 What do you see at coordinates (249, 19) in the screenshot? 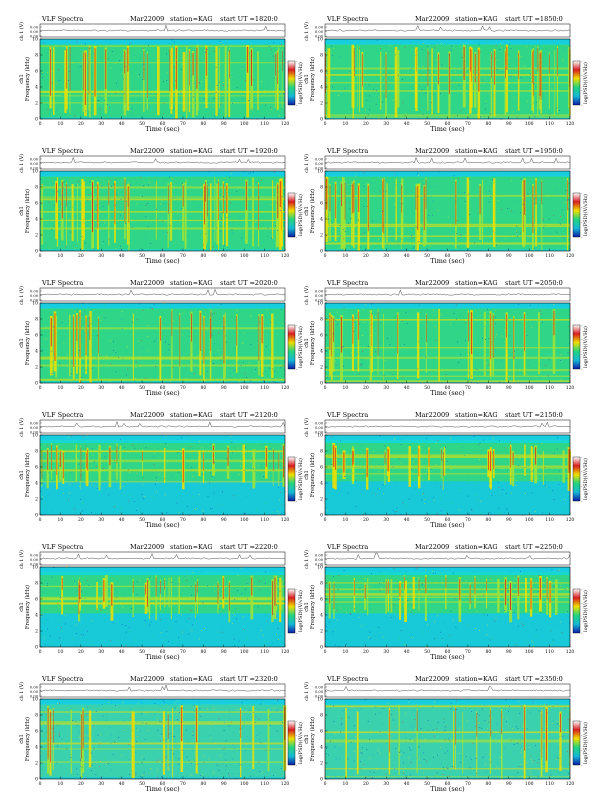
I see `panel-start-time: start UT =1820:0` at bounding box center [249, 19].